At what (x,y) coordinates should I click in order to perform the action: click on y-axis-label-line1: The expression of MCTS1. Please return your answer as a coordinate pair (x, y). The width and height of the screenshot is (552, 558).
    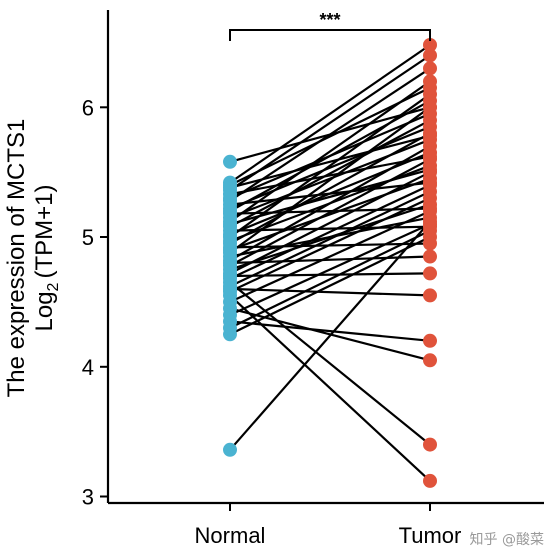
    Looking at the image, I should click on (16, 258).